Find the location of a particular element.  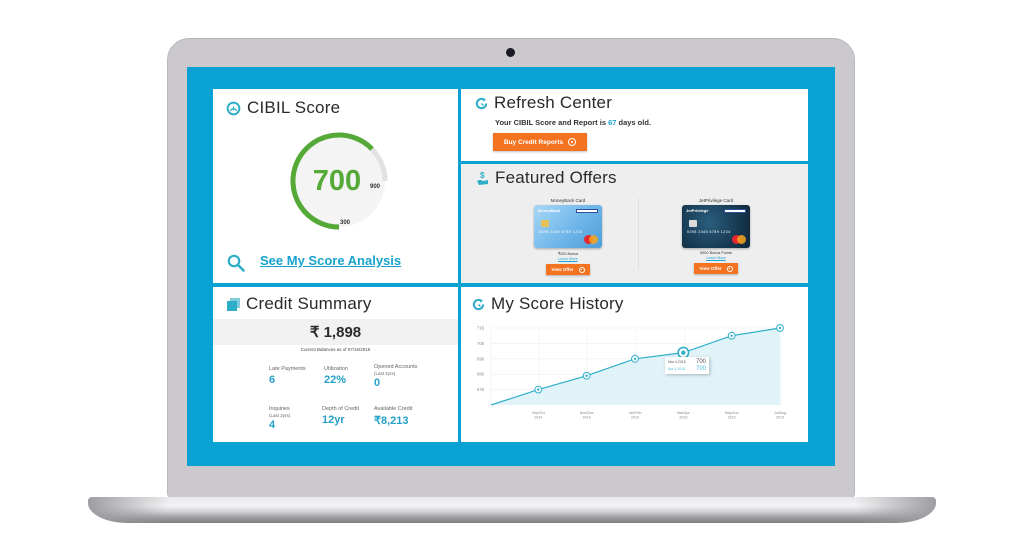

report-age-prefix: Your CIBIL Score and Report is is located at coordinates (552, 122).